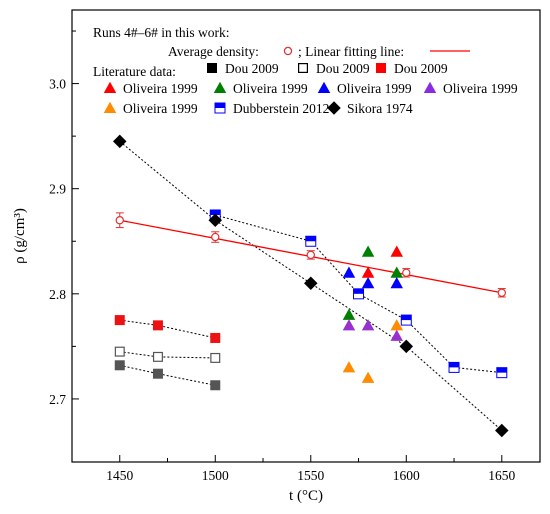 The image size is (550, 514). What do you see at coordinates (57, 84) in the screenshot?
I see `y-tick-label: 3.0` at bounding box center [57, 84].